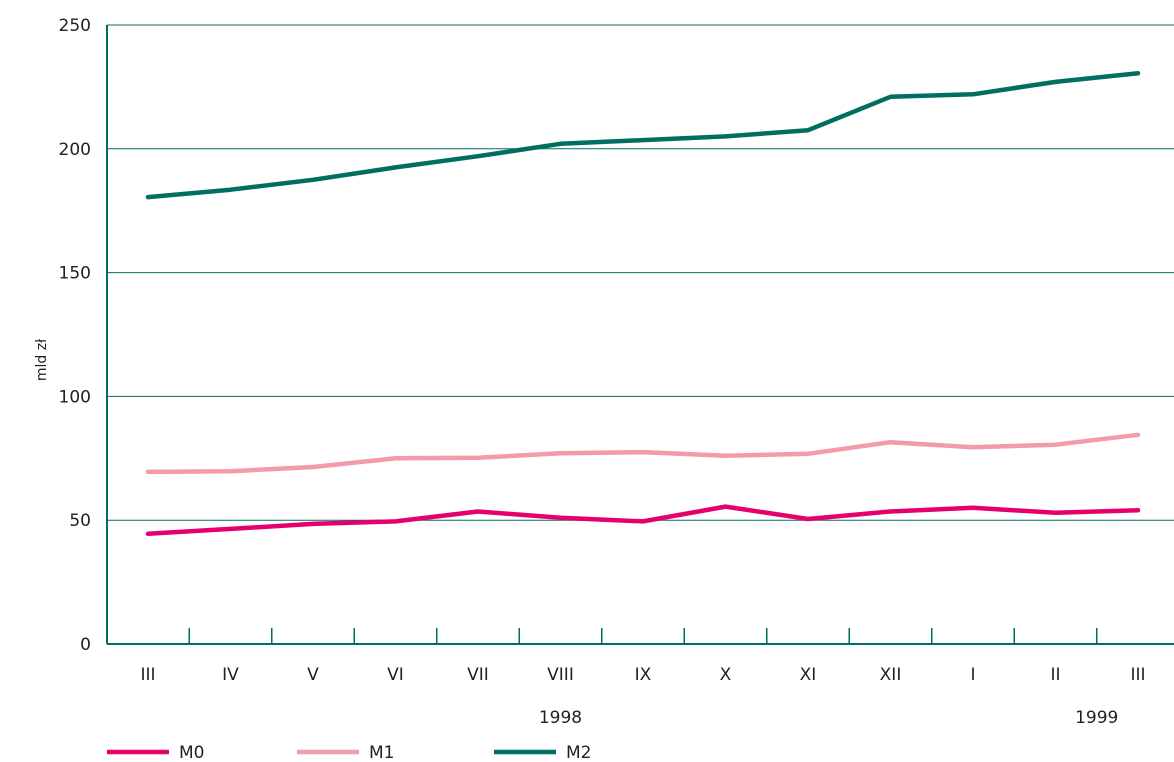  I want to click on series-line-m2, so click(643, 135).